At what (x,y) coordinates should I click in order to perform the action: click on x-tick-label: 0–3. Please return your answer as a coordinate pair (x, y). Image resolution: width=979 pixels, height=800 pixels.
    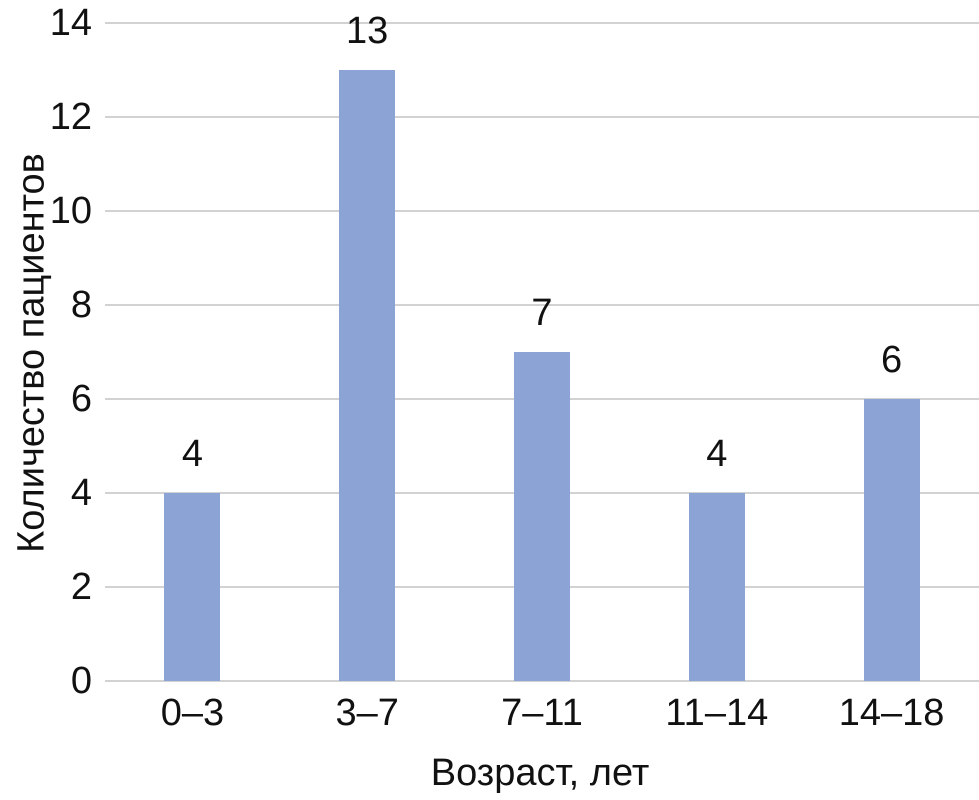
    Looking at the image, I should click on (192, 713).